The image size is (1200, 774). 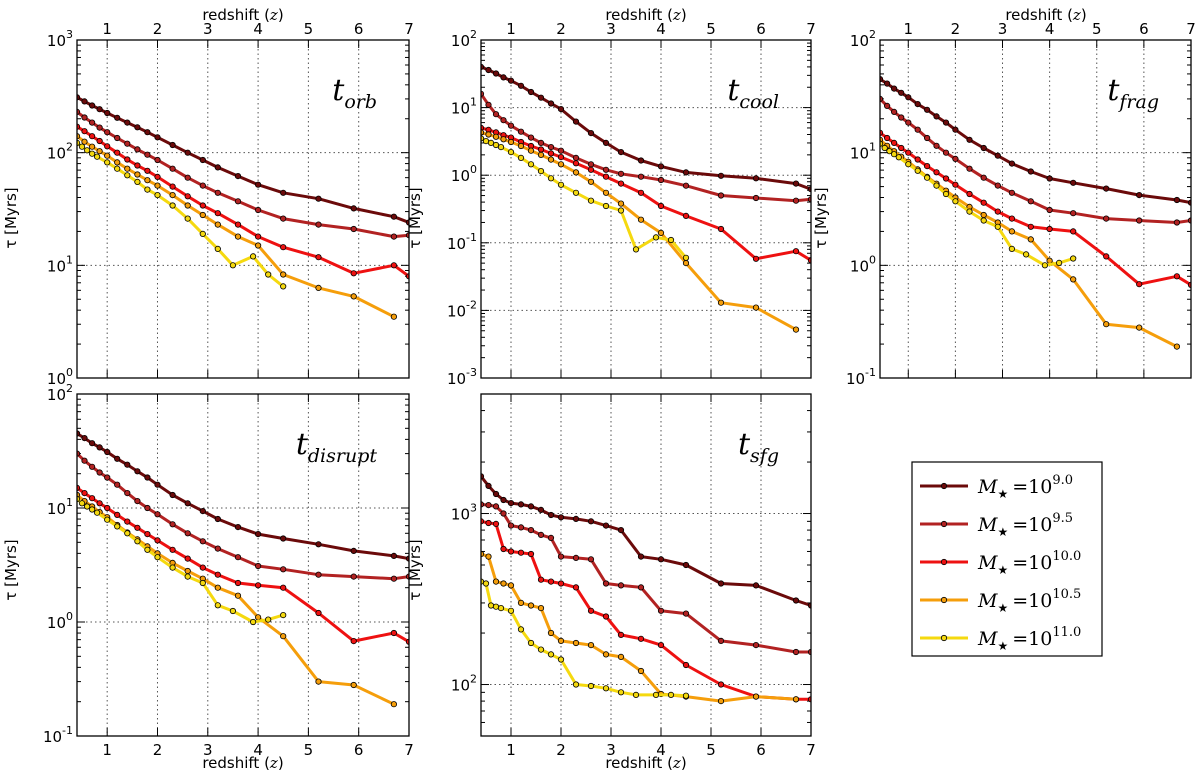 What do you see at coordinates (243, 569) in the screenshot?
I see `series-group` at bounding box center [243, 569].